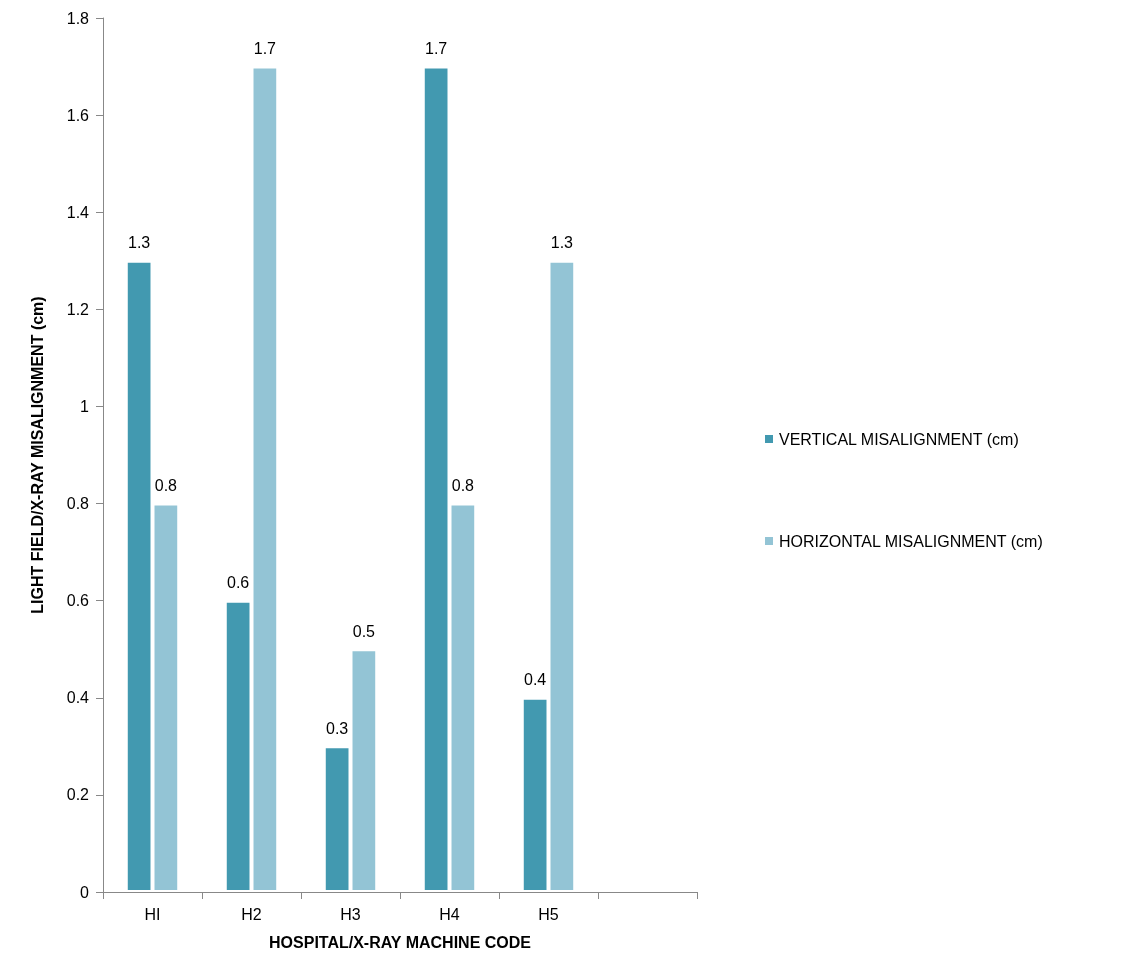  Describe the element at coordinates (400, 942) in the screenshot. I see `x-axis-title: HOSPITAL/X-RAY MACHINE CODE` at that location.